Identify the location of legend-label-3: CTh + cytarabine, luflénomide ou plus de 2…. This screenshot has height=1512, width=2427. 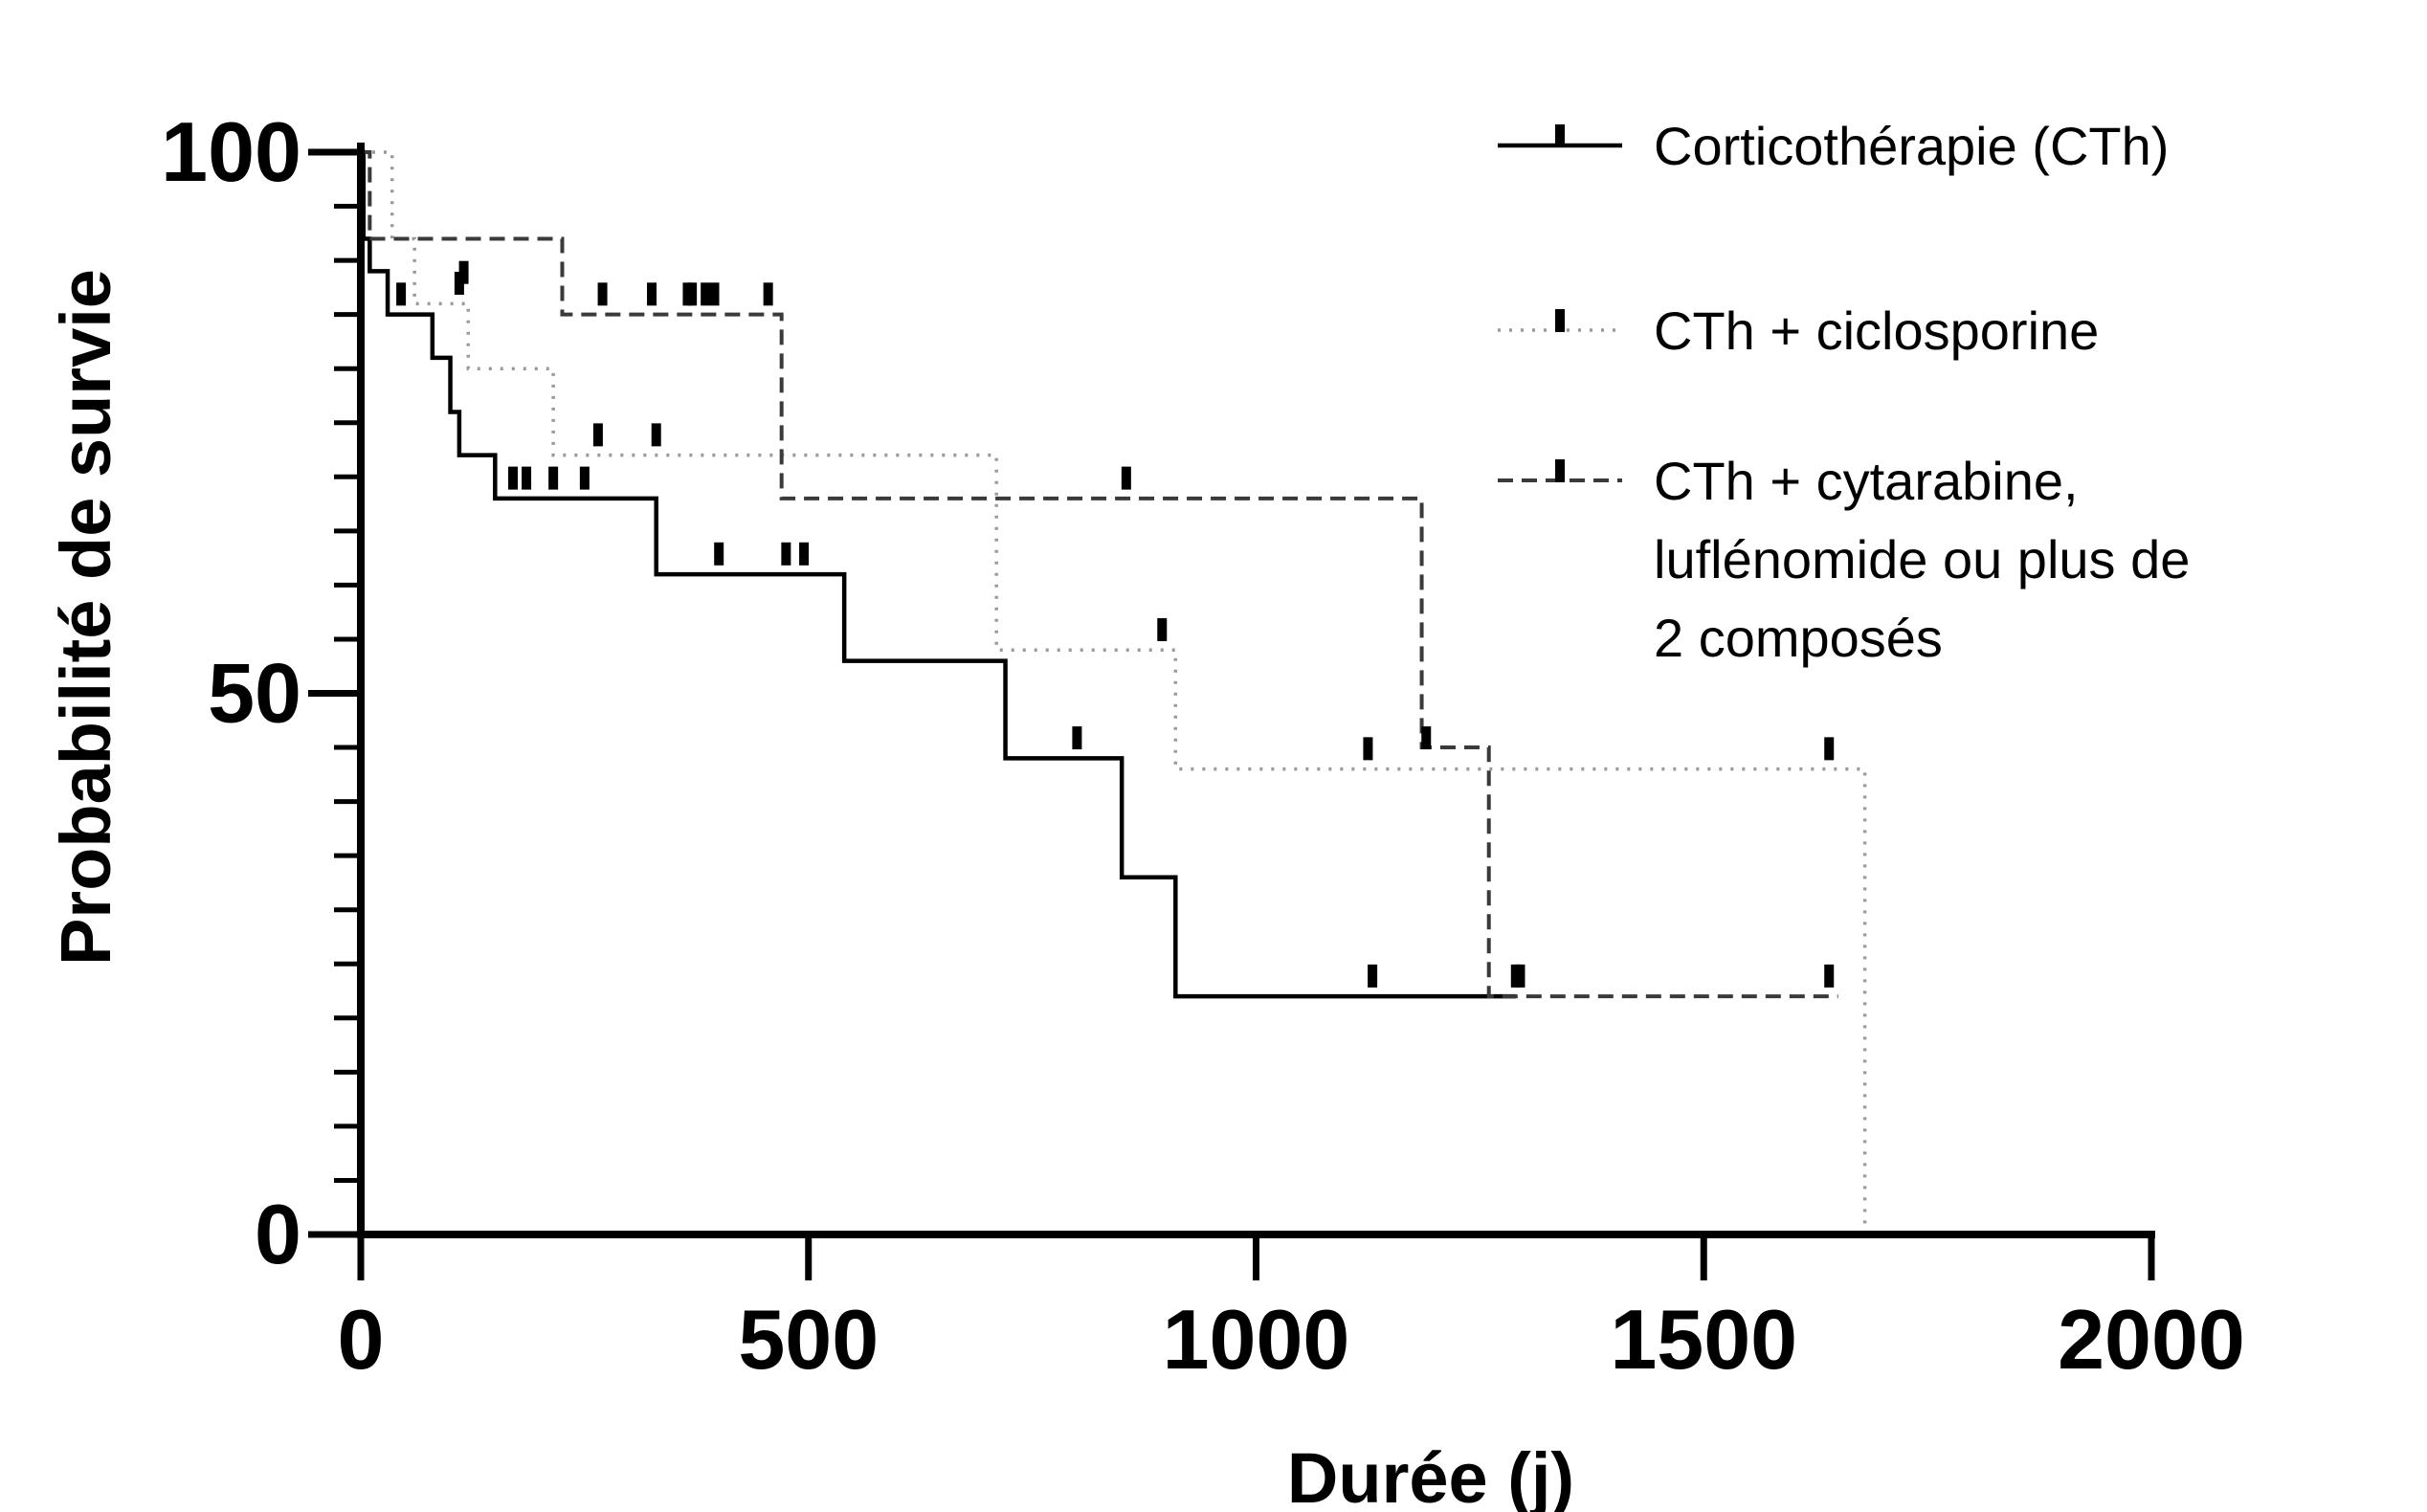
(1922, 559).